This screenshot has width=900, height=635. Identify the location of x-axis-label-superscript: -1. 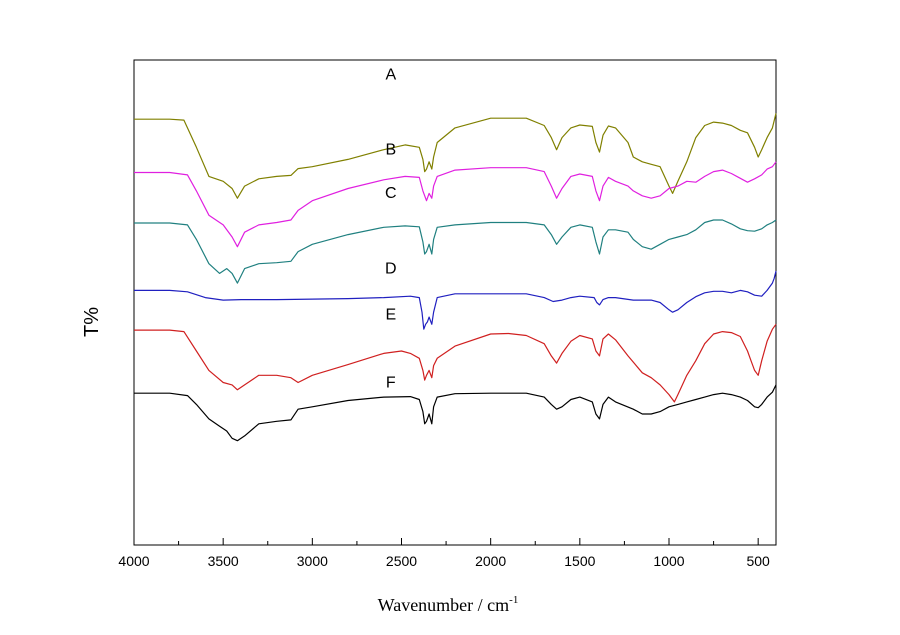
(513, 600).